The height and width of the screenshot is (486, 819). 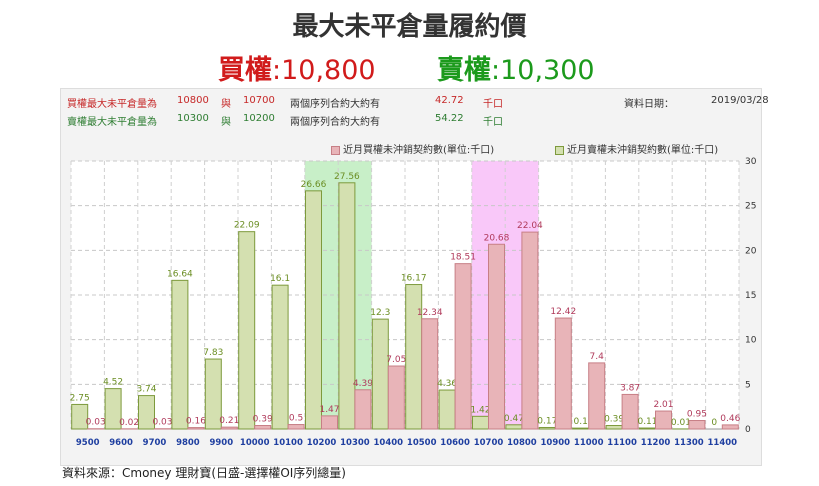 I want to click on legend-put-label: 近月賣權未沖銷契約數(單位:千口), so click(x=643, y=150).